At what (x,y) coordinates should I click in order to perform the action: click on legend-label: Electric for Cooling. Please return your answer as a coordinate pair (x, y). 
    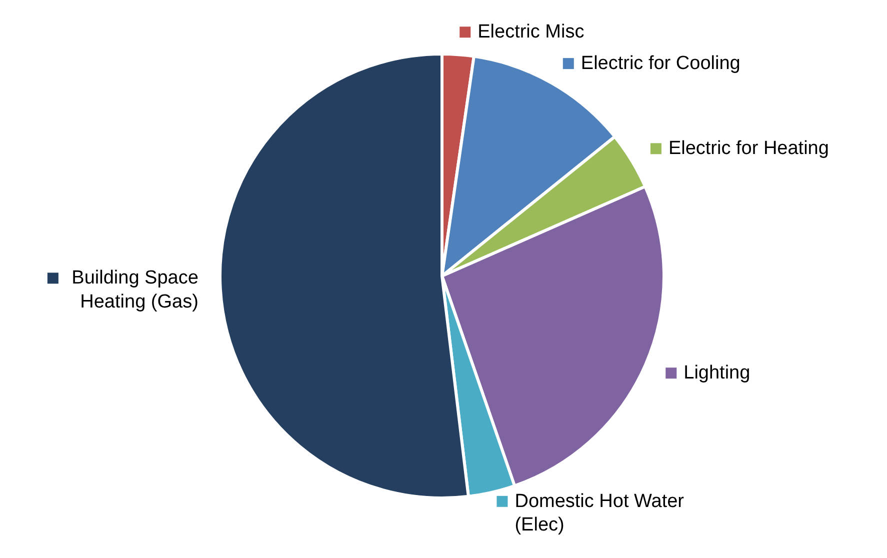
    Looking at the image, I should click on (660, 63).